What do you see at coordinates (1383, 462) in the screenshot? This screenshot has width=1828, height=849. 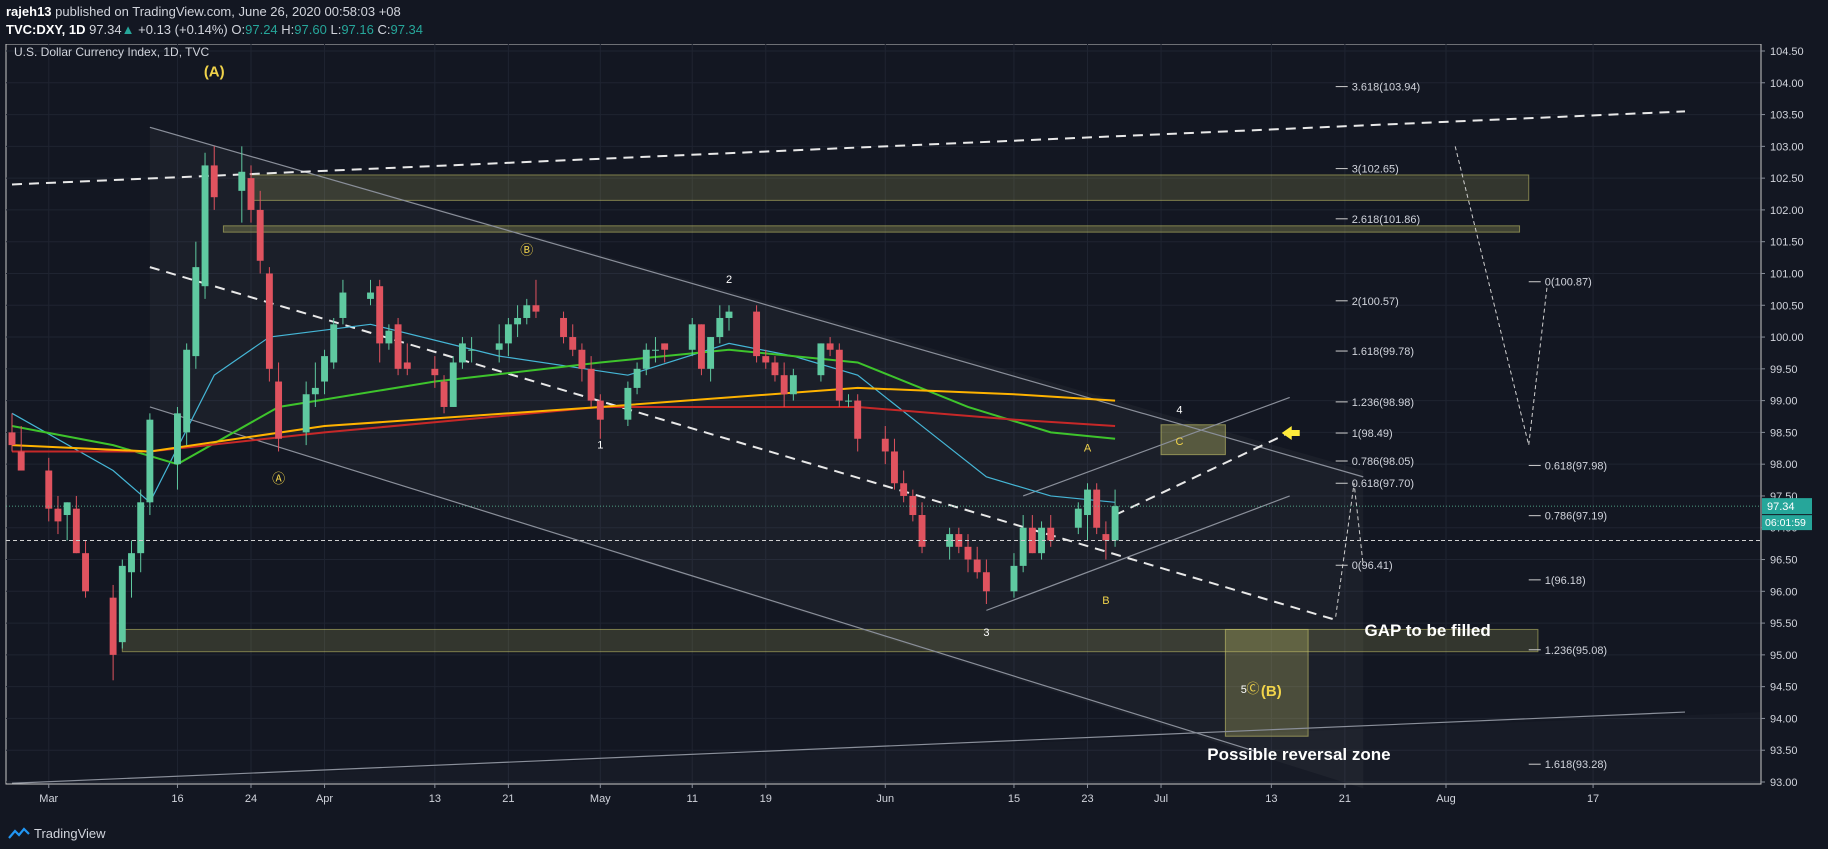 I see `fib-level-label: 0.786(98.05)` at bounding box center [1383, 462].